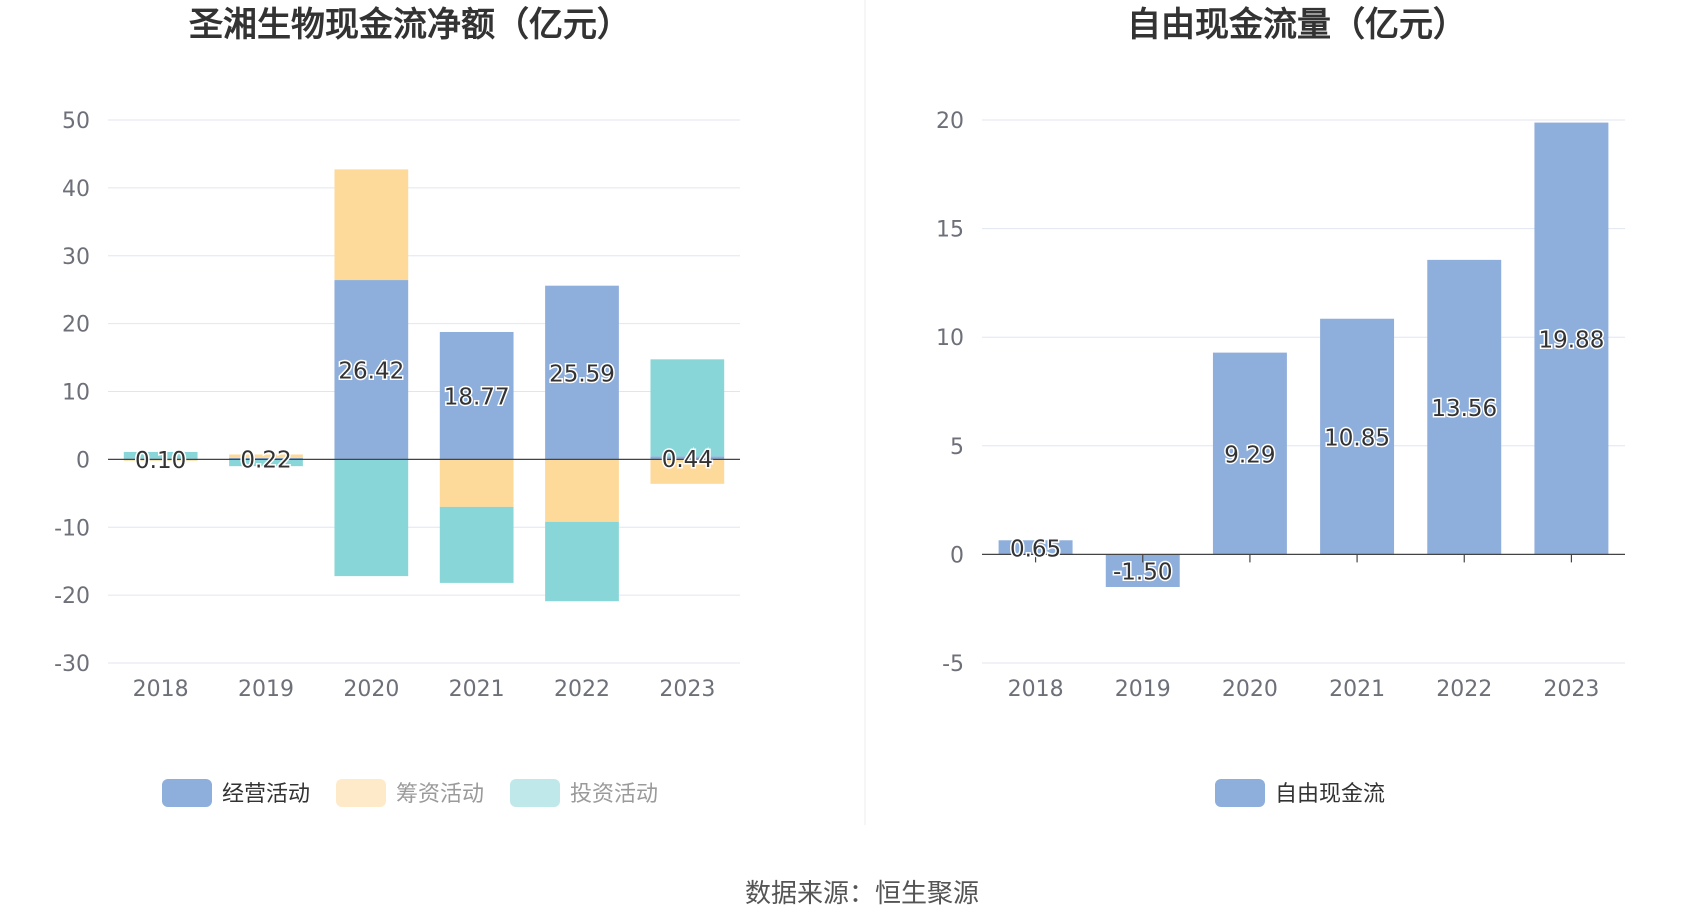 The image size is (1700, 918). Describe the element at coordinates (440, 794) in the screenshot. I see `legend-label: 筹资活动` at that location.